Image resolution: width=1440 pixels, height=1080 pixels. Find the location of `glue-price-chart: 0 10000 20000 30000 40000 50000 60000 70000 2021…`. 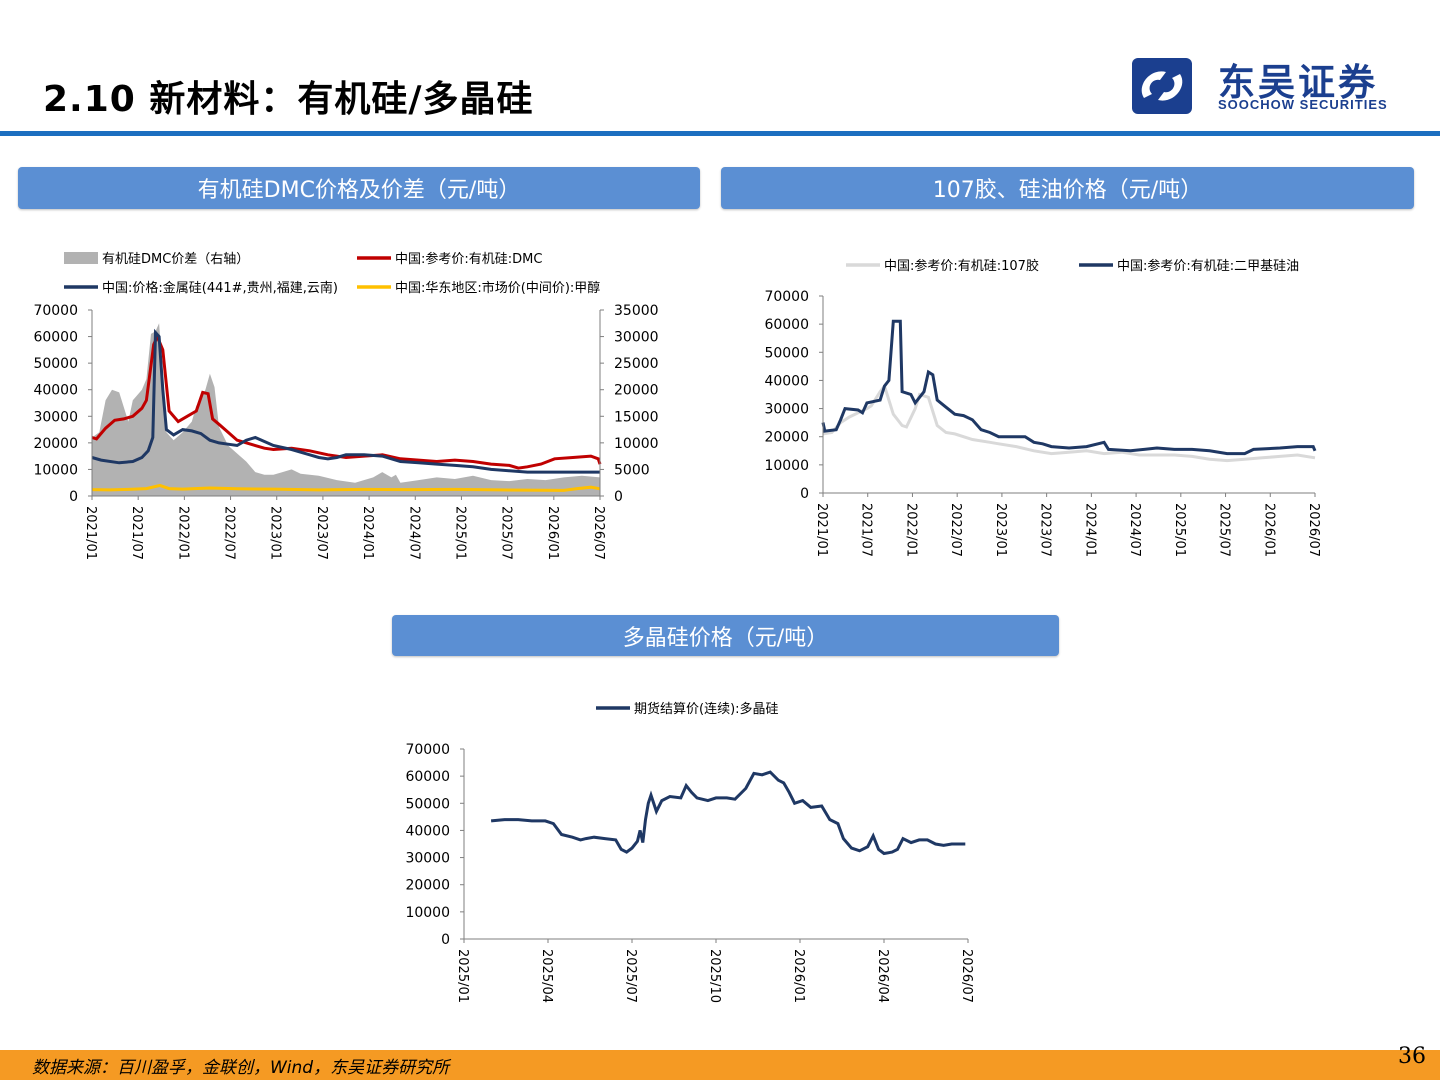

glue-price-chart: 0 10000 20000 30000 40000 50000 60000 70000 2021… is located at coordinates (1042, 407).